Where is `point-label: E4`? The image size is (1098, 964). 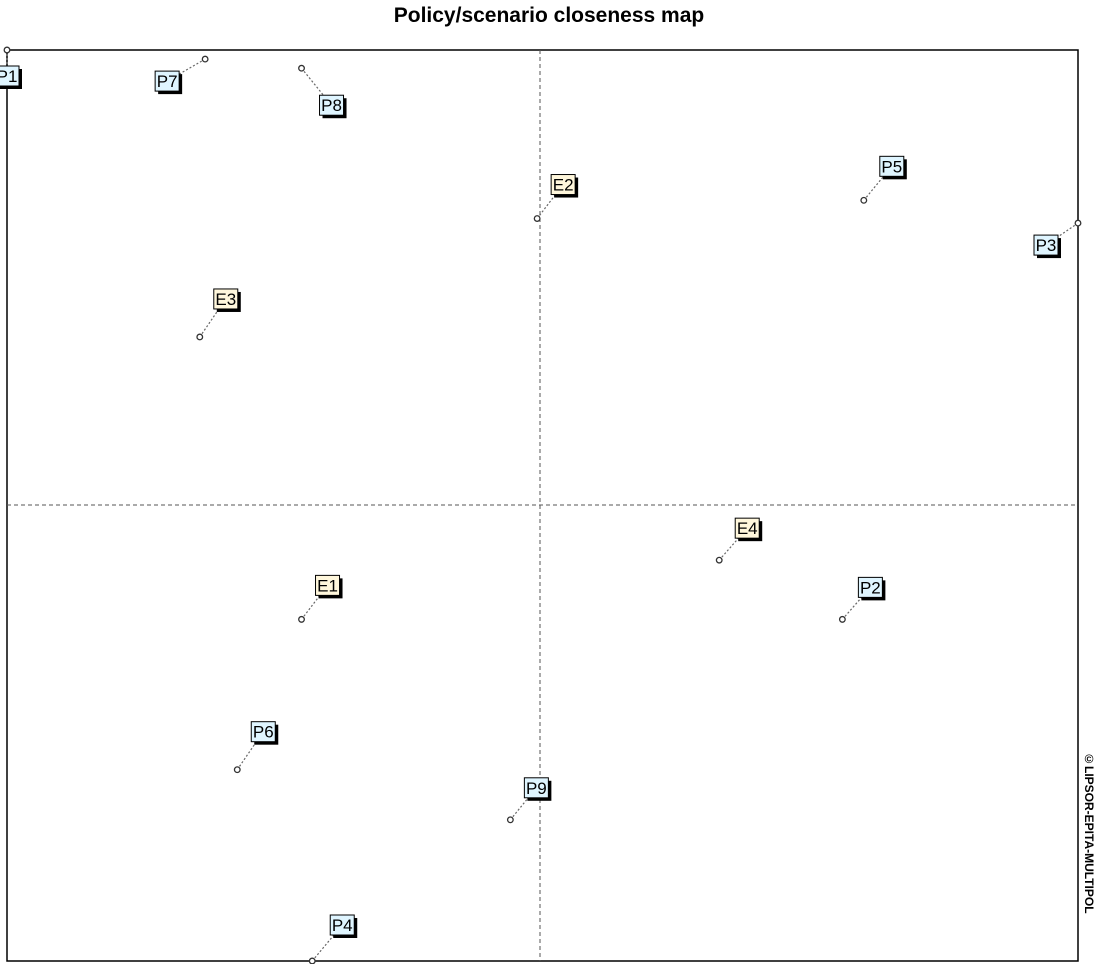
point-label: E4 is located at coordinates (747, 528).